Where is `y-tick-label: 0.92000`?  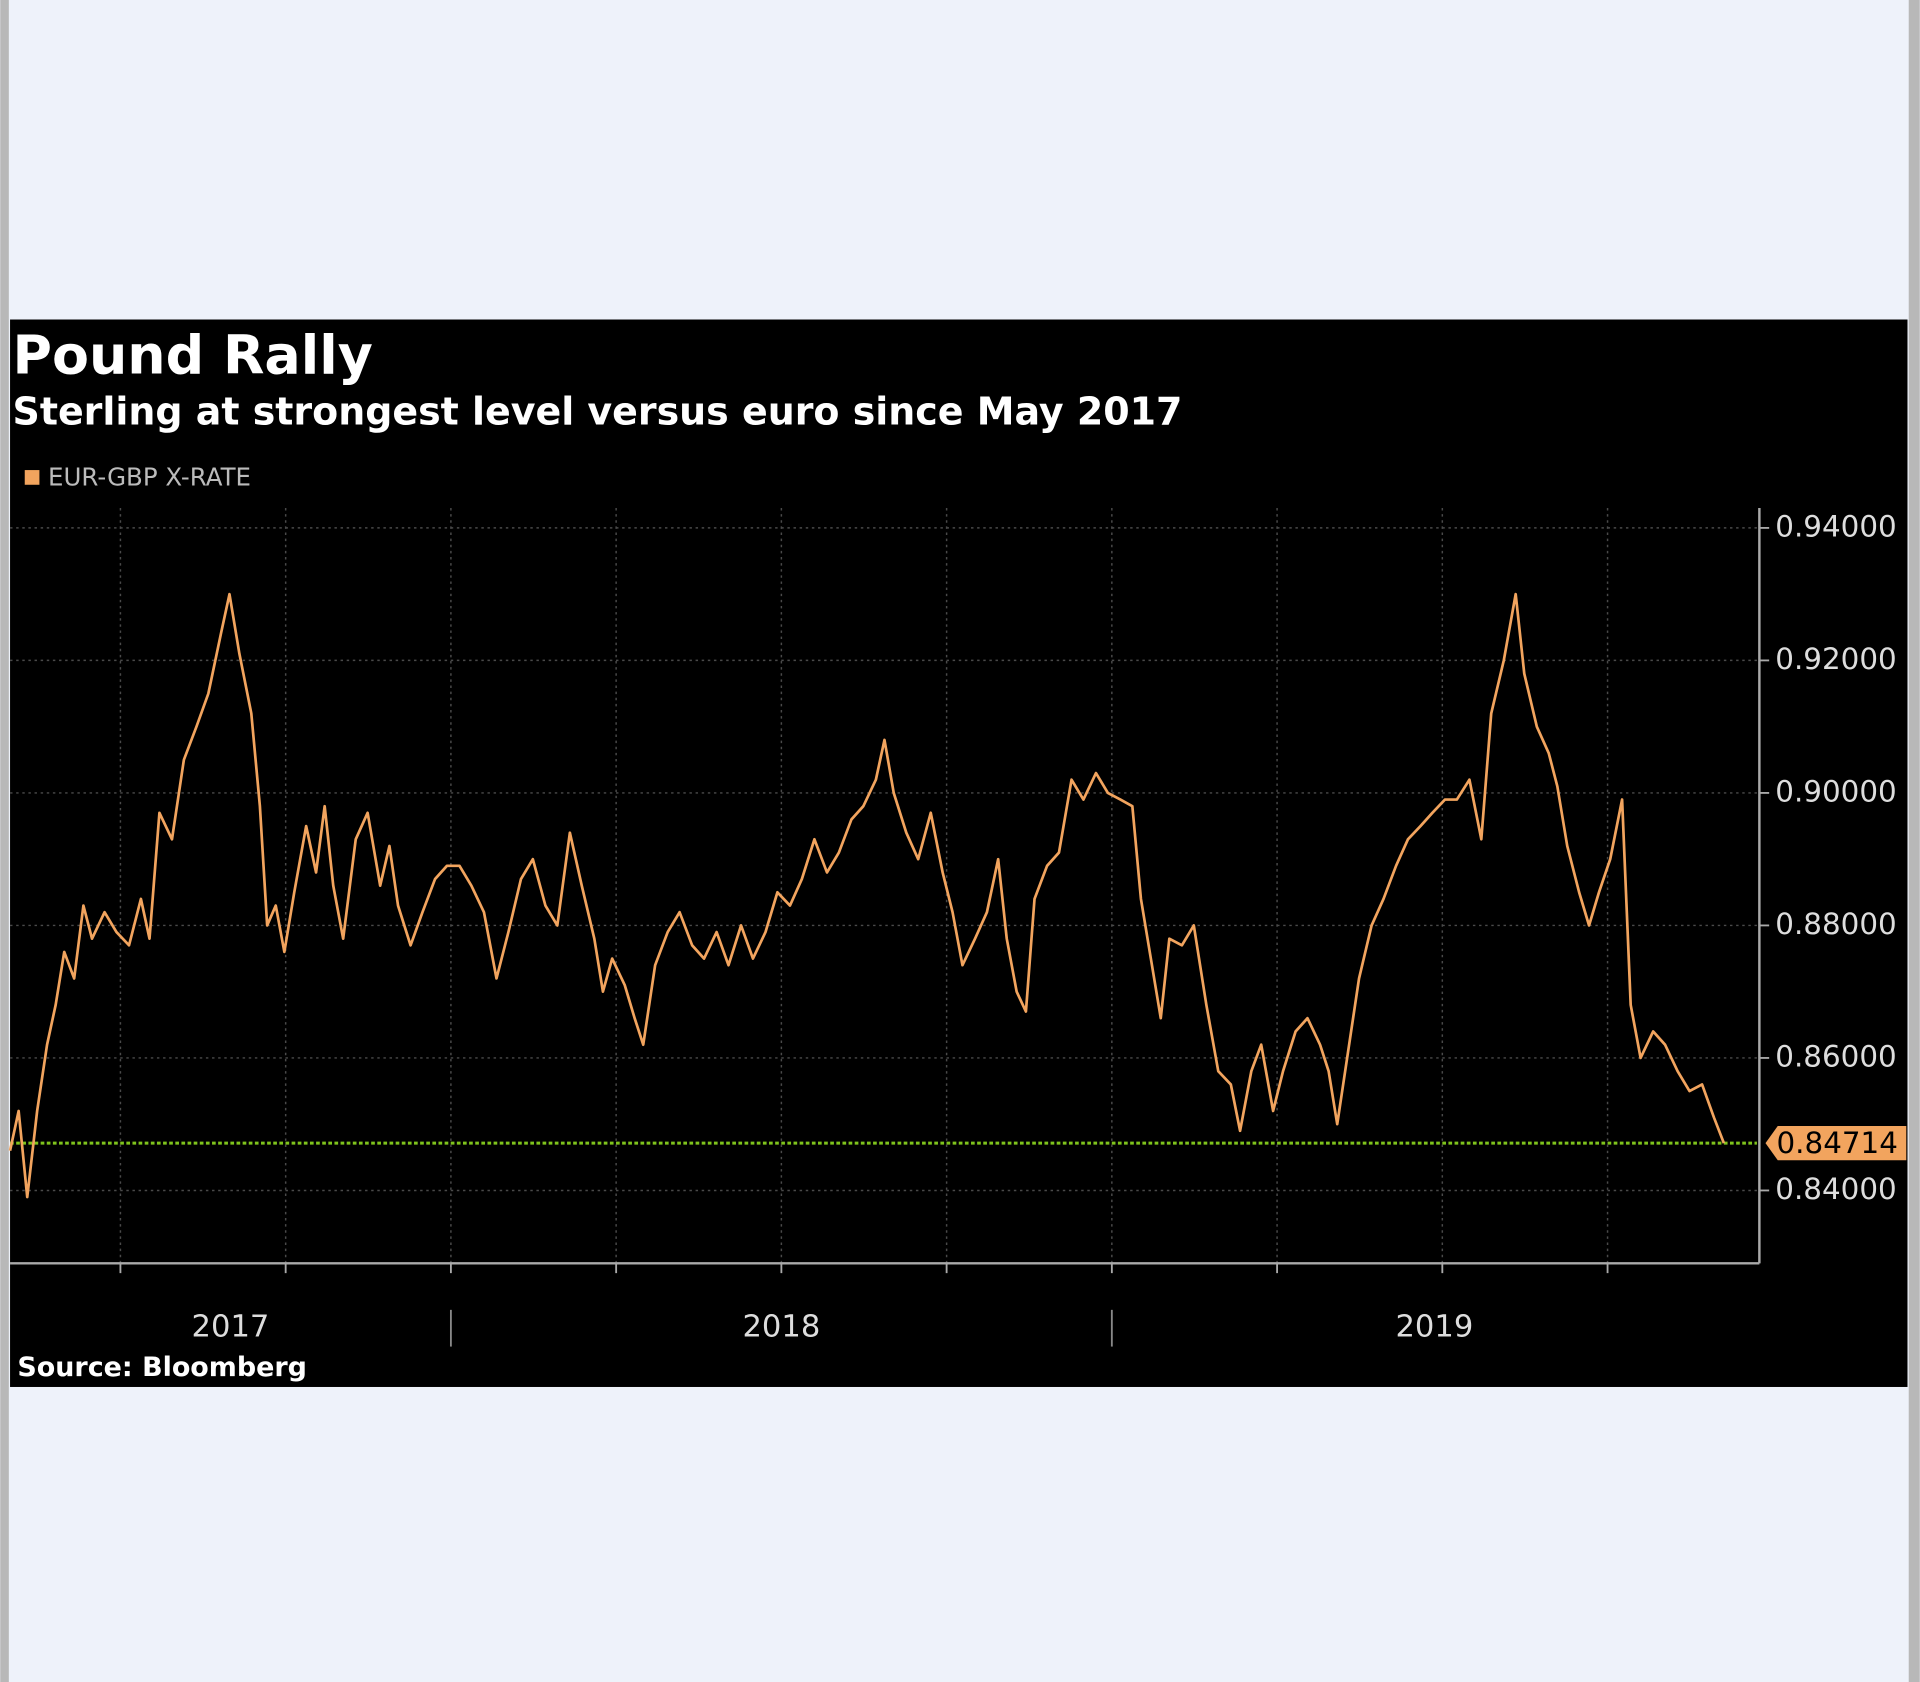
y-tick-label: 0.92000 is located at coordinates (1835, 659).